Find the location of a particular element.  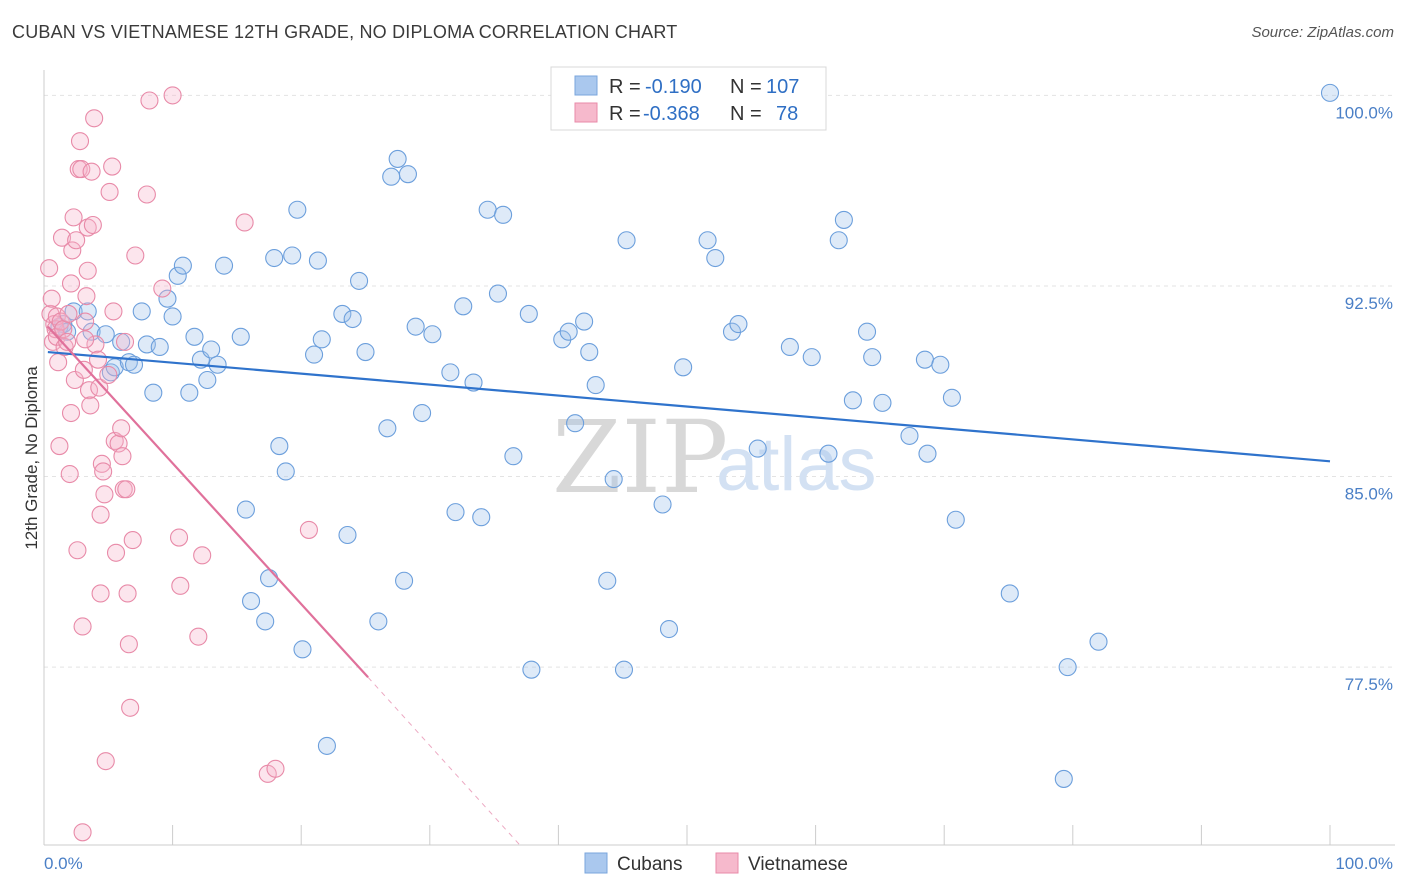

legend-n-label-vietnamese: N = is located at coordinates (746, 114).